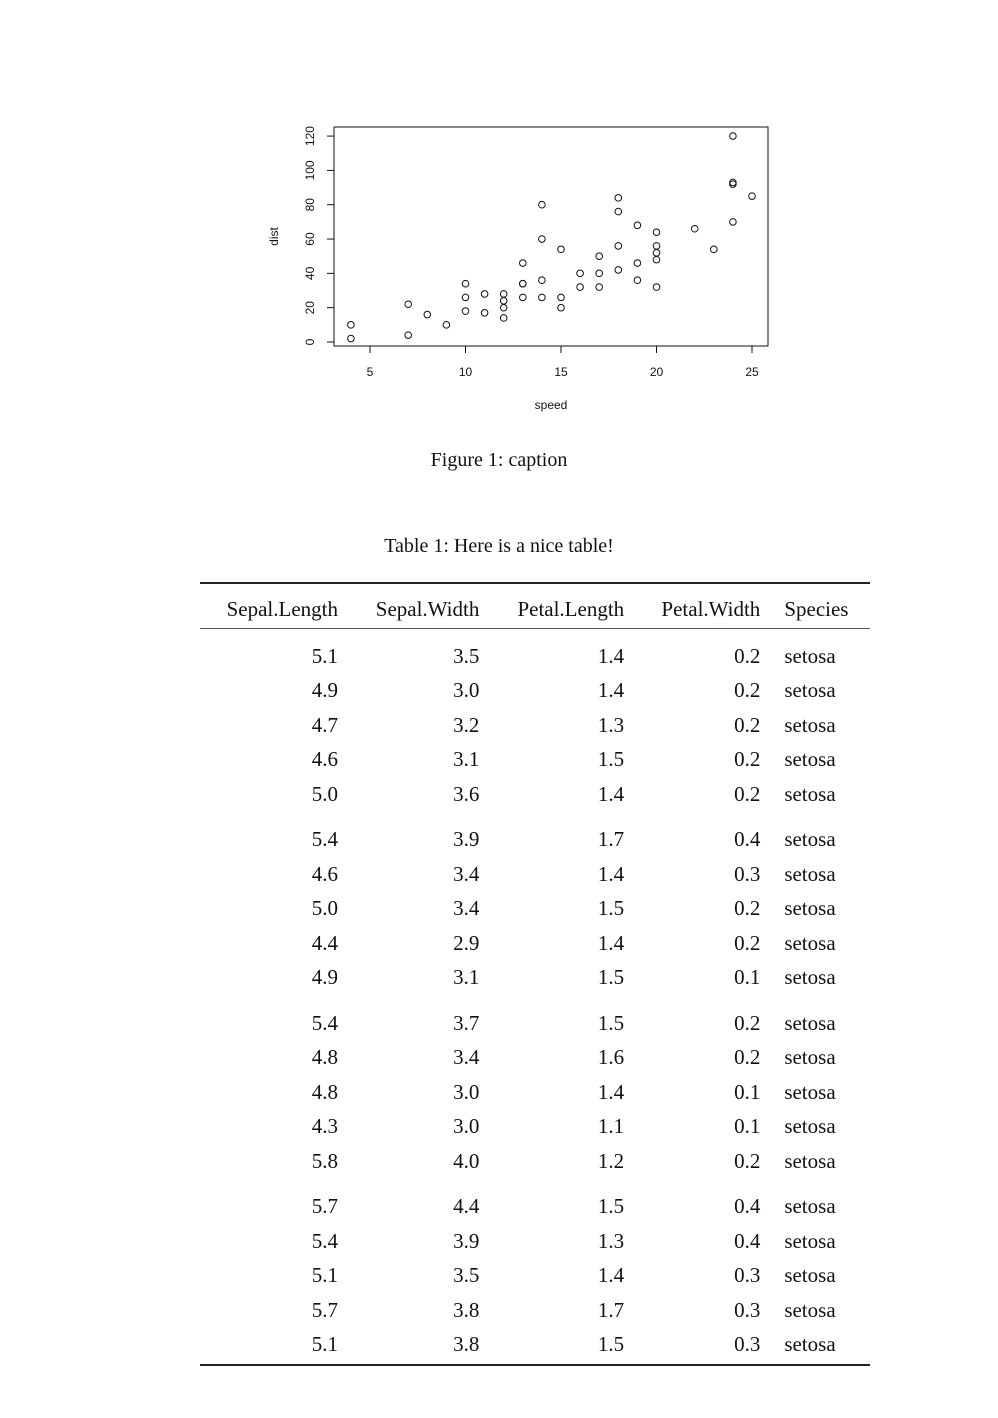  I want to click on table-row: 5.4 3.7 1.5 0.2 setosa, so click(535, 1018).